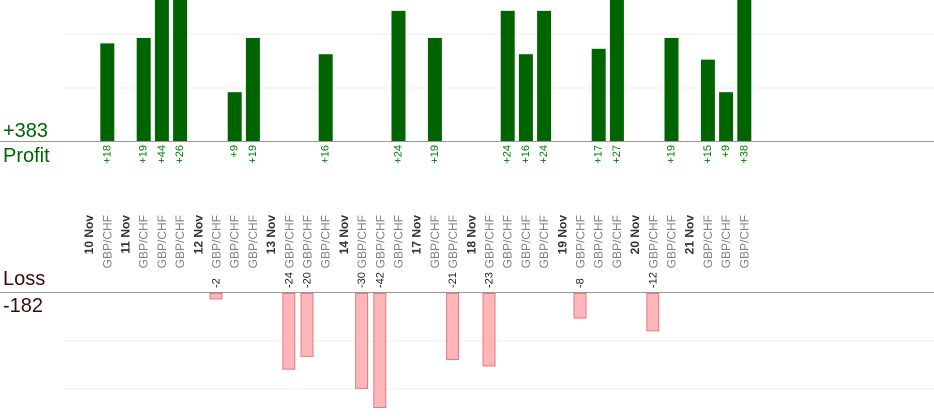  I want to click on loss-value-label: -42, so click(380, 280).